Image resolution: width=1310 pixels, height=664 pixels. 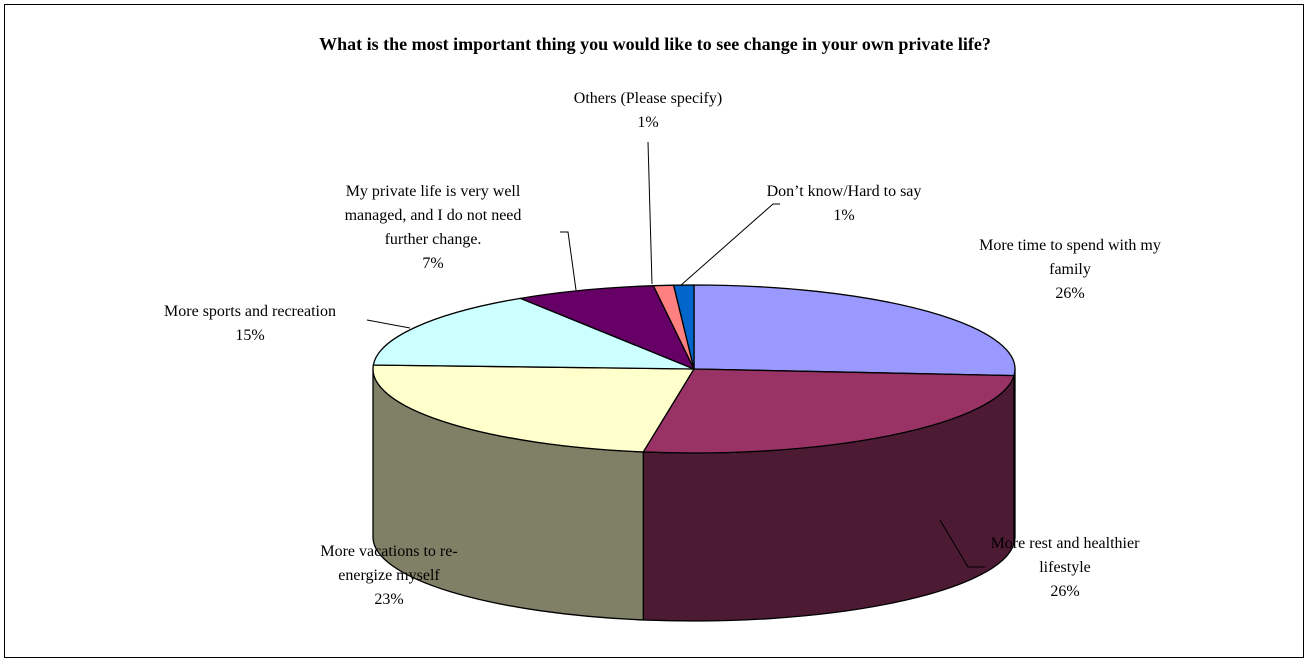 I want to click on slice-label-line: More rest and healthier, so click(x=1066, y=543).